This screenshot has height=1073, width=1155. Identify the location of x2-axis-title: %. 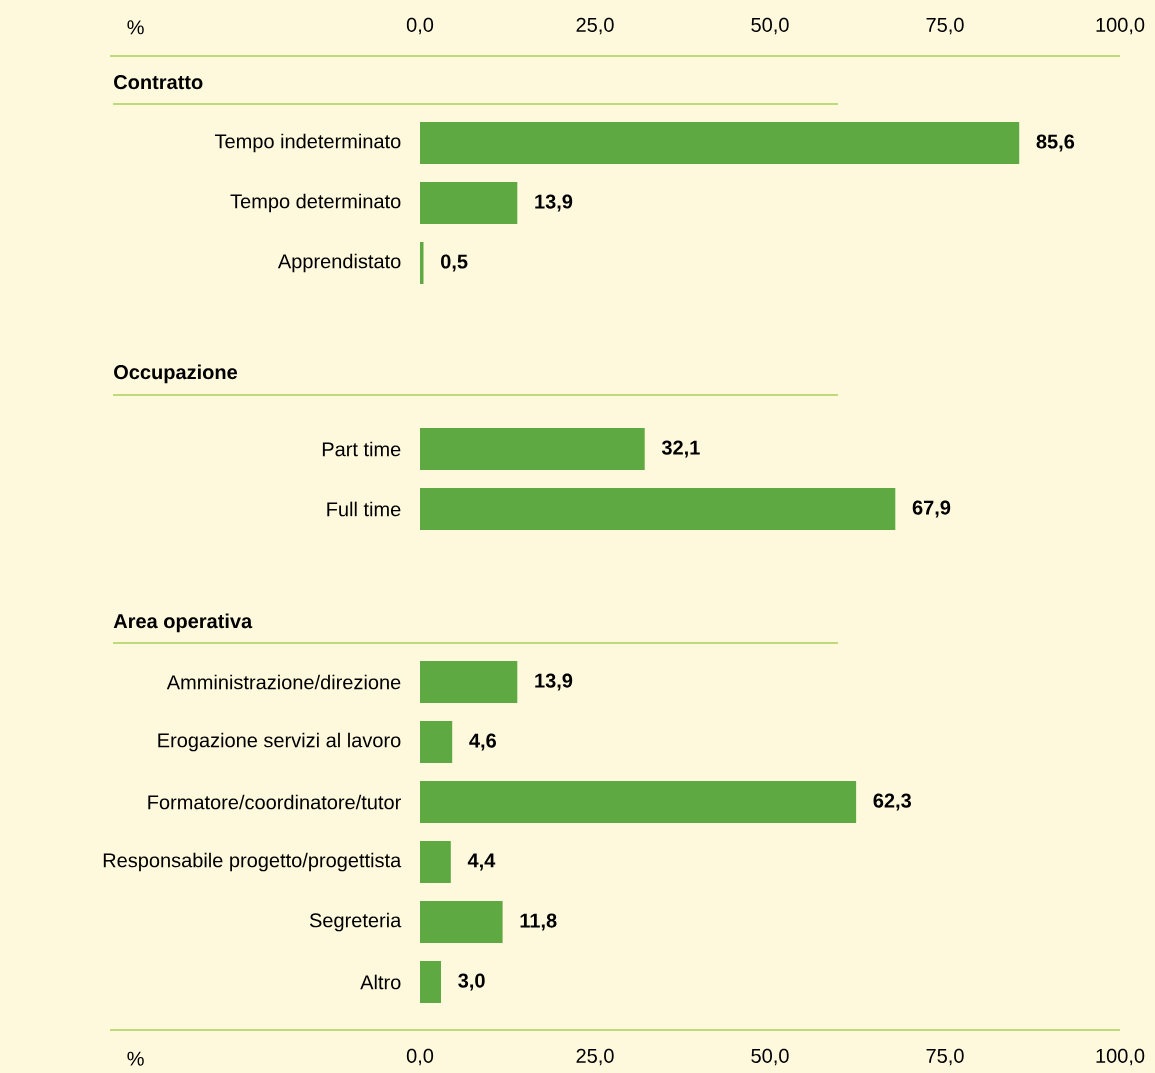
(135, 27).